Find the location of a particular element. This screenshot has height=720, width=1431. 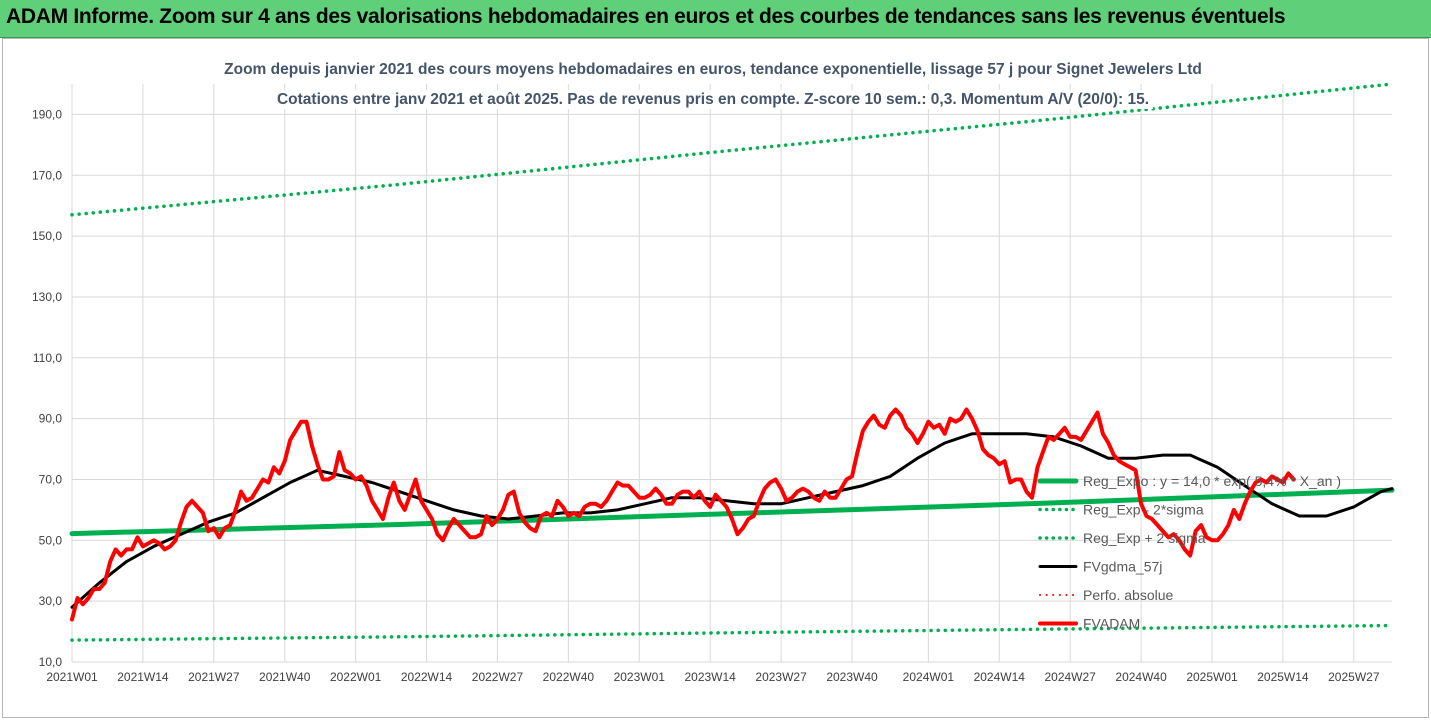

x-tick-label: 2023W40 is located at coordinates (852, 677).